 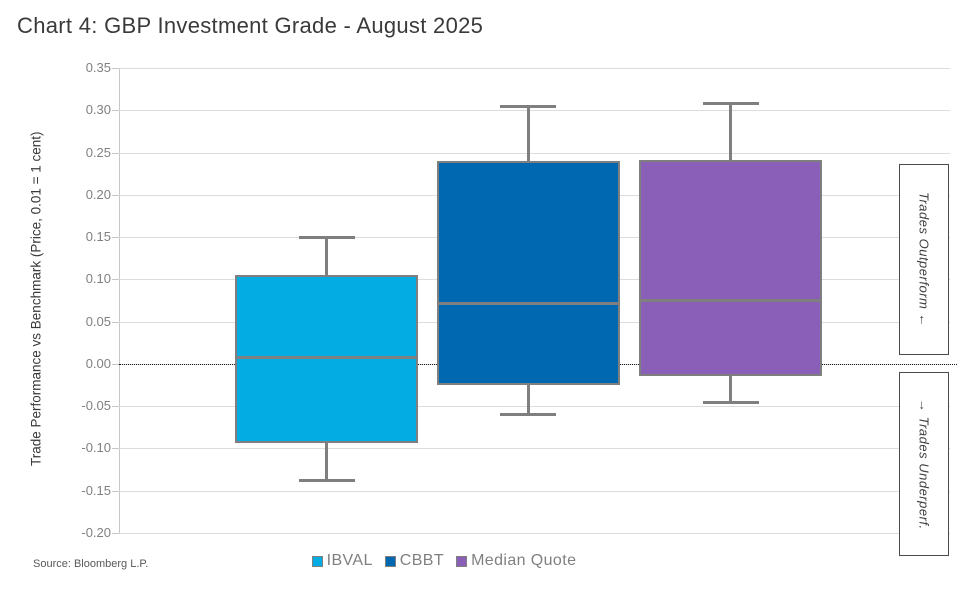 I want to click on y-axis-line, so click(x=119, y=300).